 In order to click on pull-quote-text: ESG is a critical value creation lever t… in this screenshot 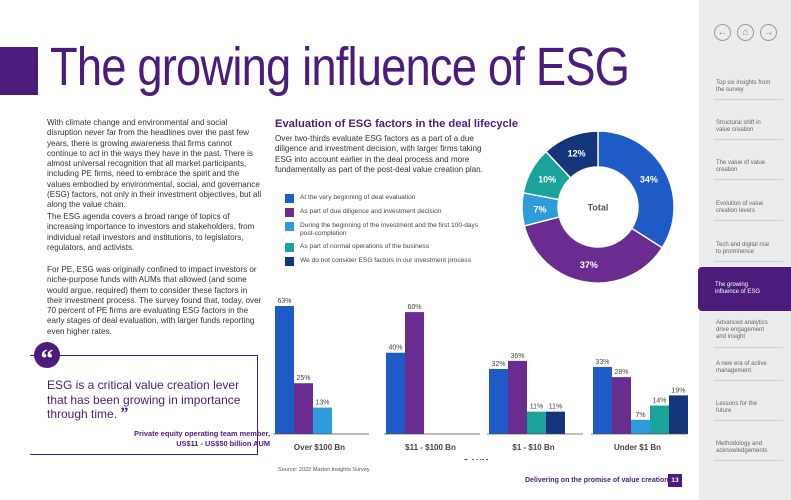, I will do `click(144, 399)`.